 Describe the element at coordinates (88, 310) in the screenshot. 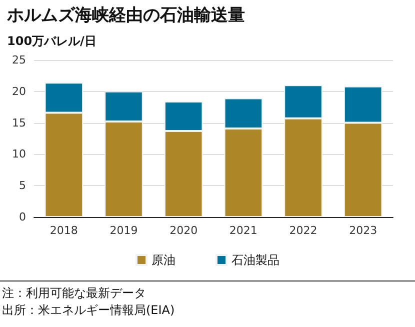

I see `text: 出所：米エネルギー情報局(EIA)` at that location.